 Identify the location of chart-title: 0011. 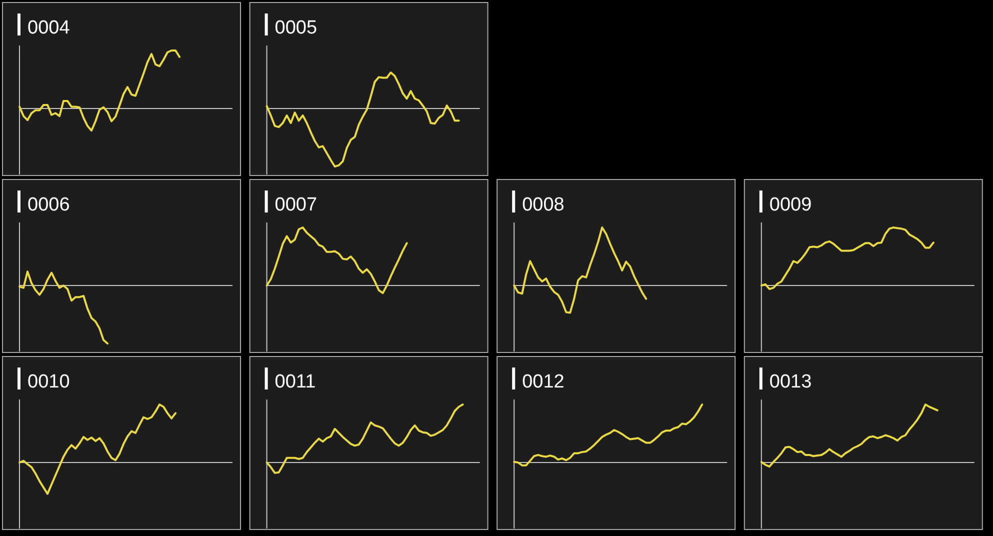
(295, 382).